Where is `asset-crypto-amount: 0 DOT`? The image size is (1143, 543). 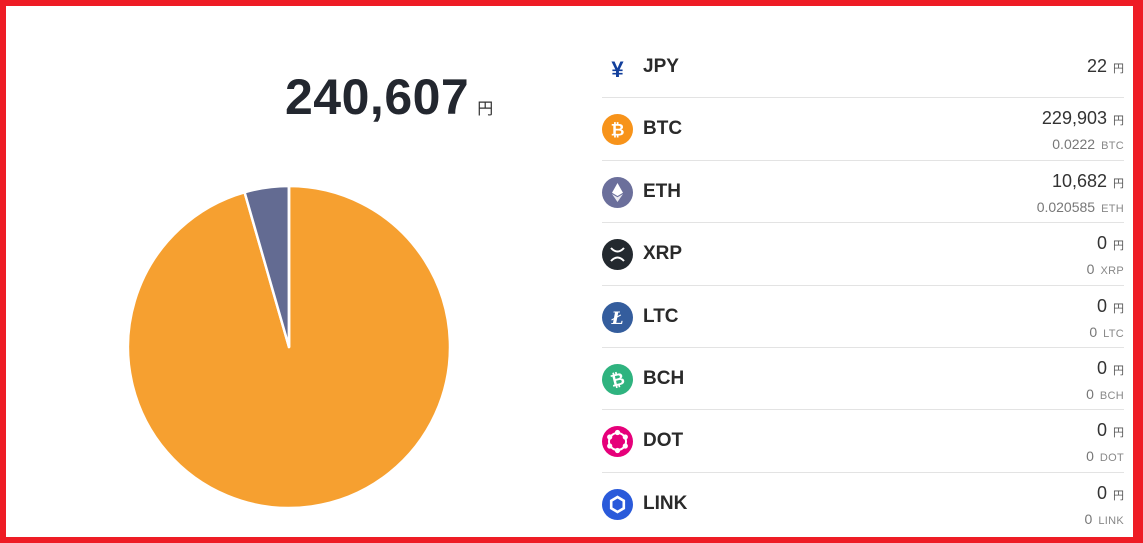
asset-crypto-amount: 0 DOT is located at coordinates (1105, 457).